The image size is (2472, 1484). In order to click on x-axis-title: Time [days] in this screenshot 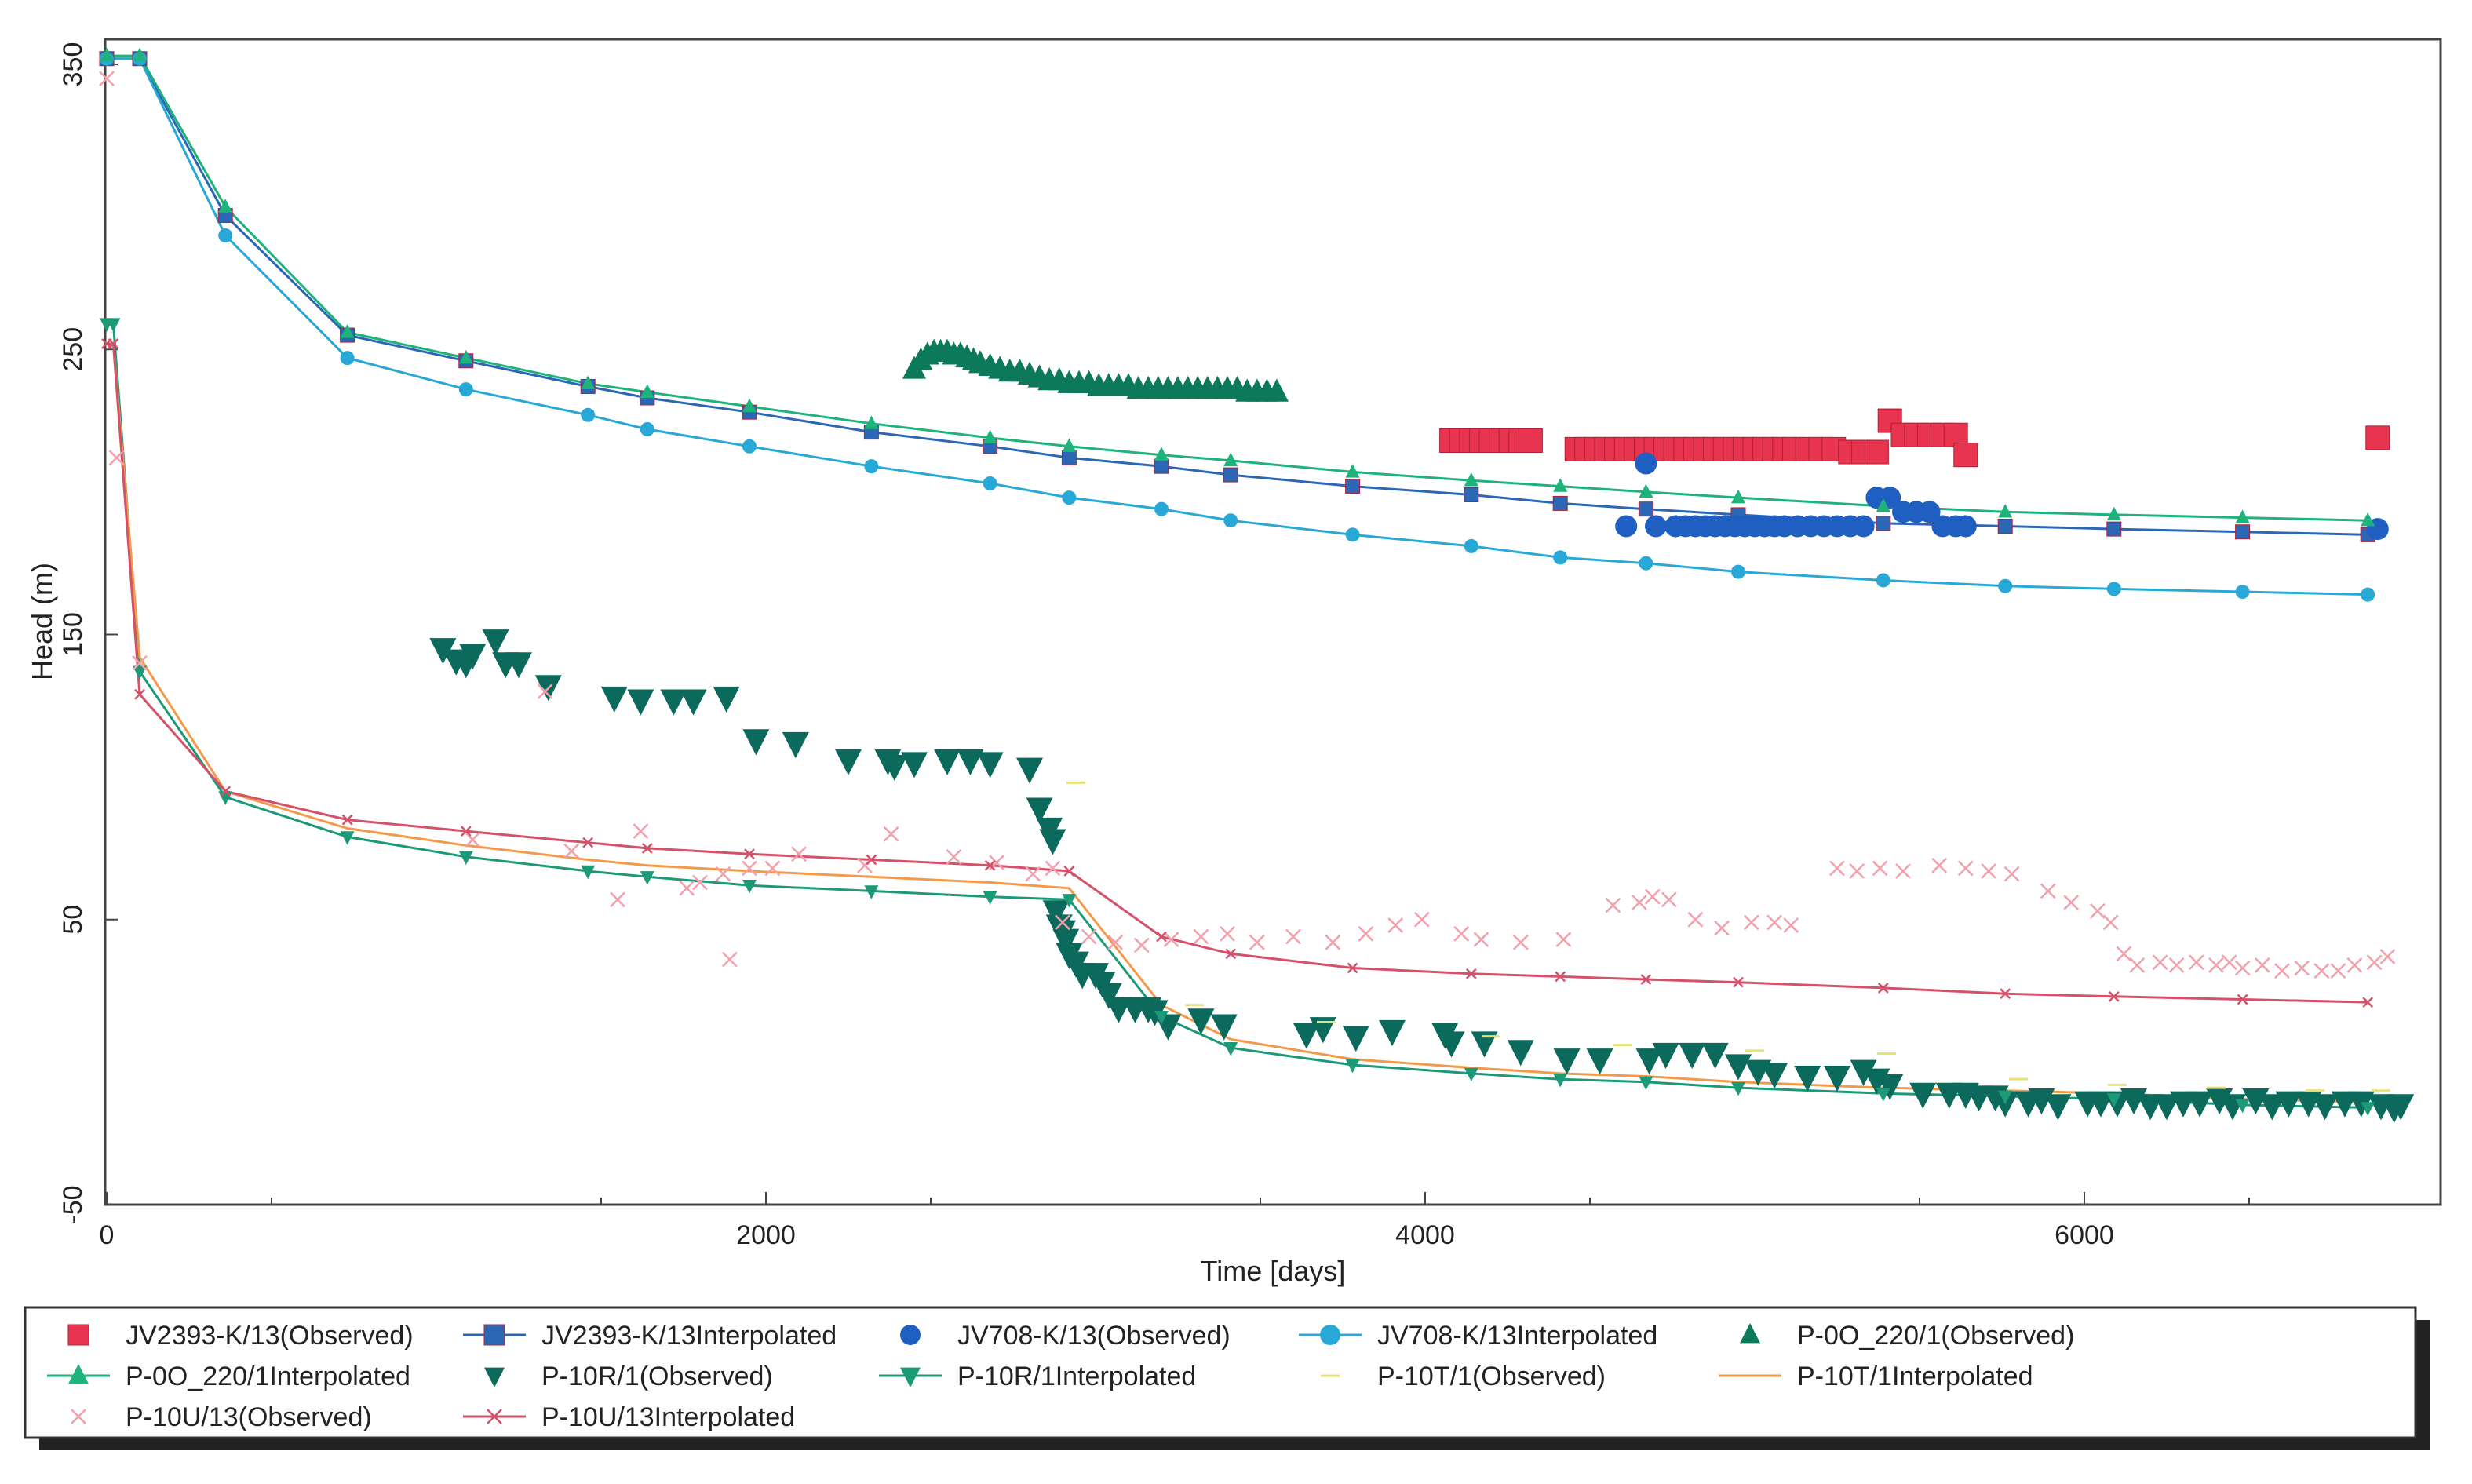, I will do `click(1273, 1271)`.